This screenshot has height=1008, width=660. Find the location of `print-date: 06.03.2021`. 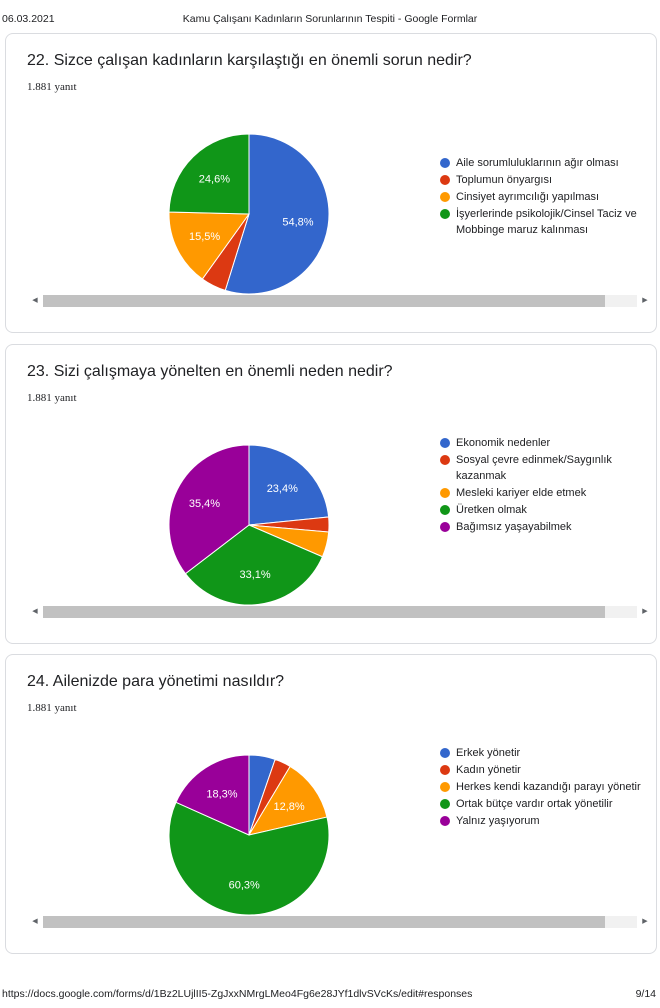

print-date: 06.03.2021 is located at coordinates (28, 19).